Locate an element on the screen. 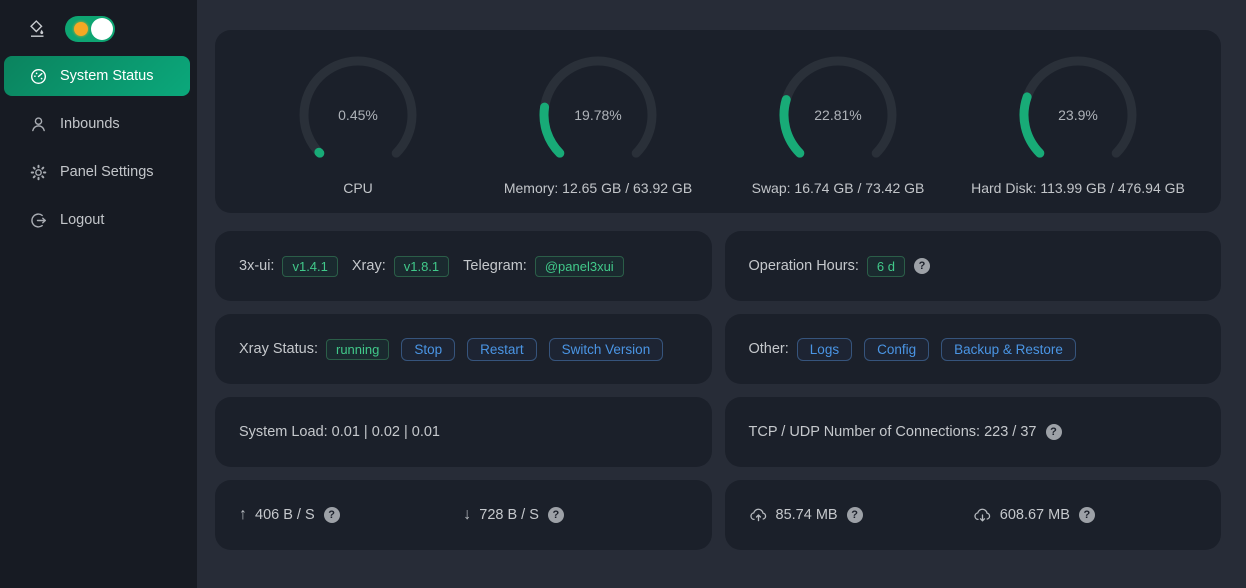  up-arrow-icon: ↑ is located at coordinates (243, 514).